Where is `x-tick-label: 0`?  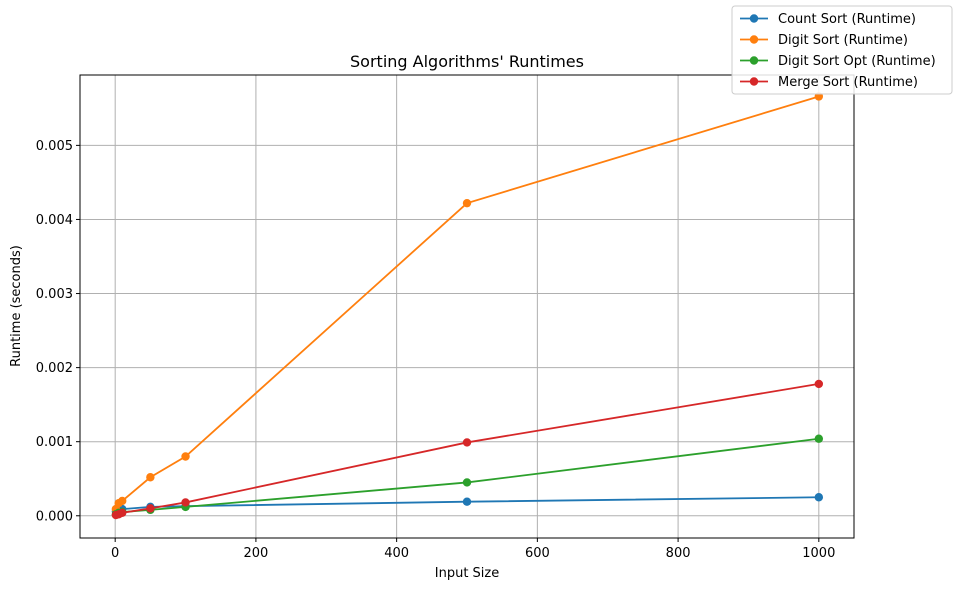
x-tick-label: 0 is located at coordinates (115, 553).